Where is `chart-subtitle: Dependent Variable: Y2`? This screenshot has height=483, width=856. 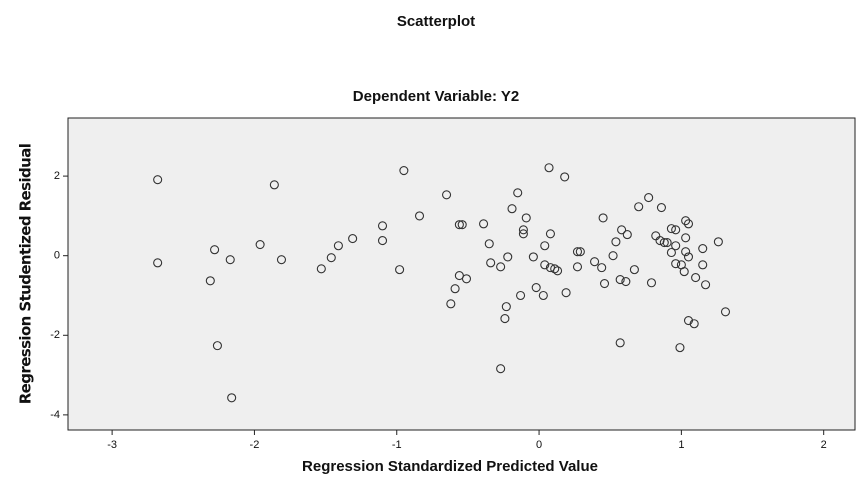
chart-subtitle: Dependent Variable: Y2 is located at coordinates (436, 96).